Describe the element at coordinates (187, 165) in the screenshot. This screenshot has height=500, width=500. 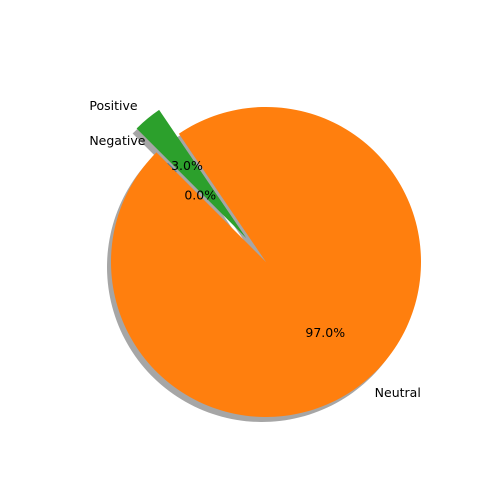
I see `pie-pct-positive: 3.0%` at that location.